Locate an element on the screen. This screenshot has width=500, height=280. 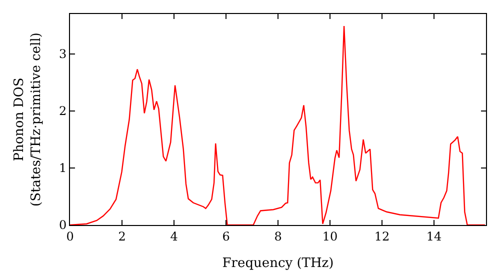
x-tick-label: 10 is located at coordinates (330, 236).